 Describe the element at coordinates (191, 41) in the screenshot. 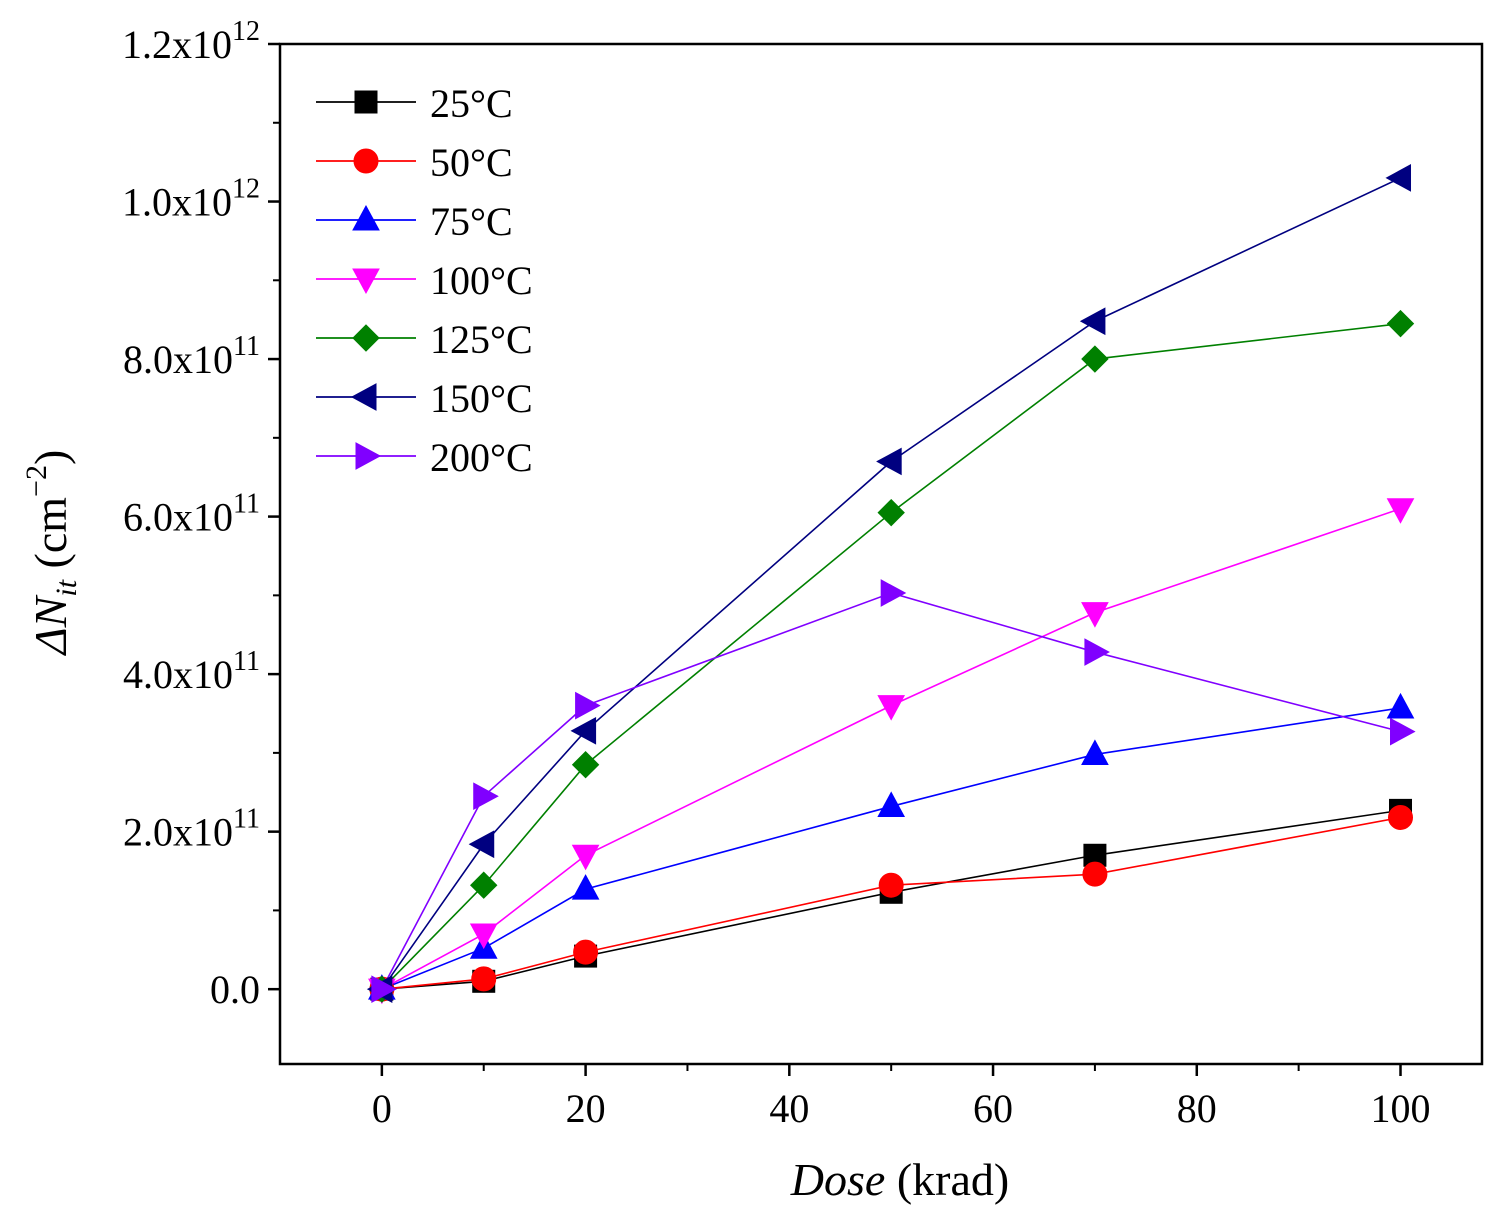

I see `y-tick-label: 1.2x10¹²` at that location.